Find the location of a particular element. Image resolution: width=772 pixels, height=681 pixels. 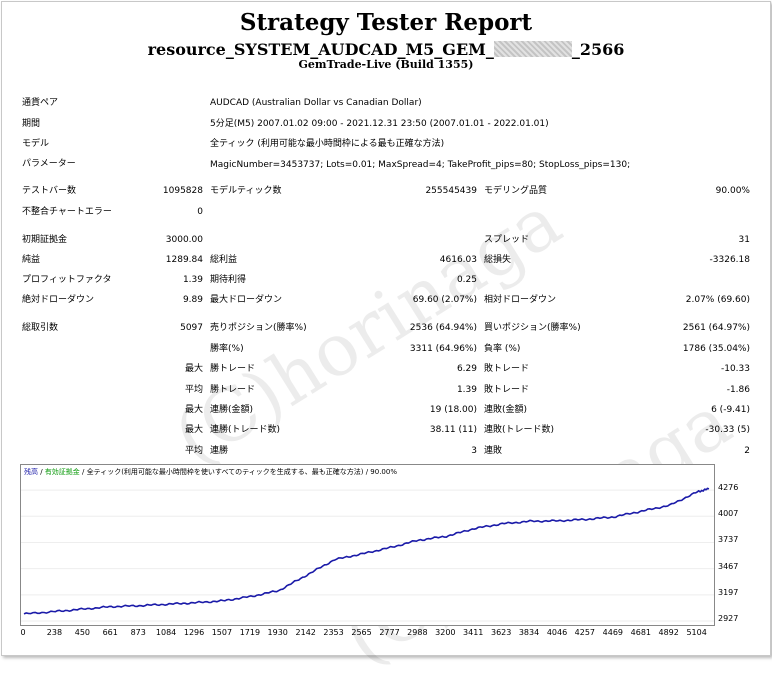

largest-win-label: 勝トレード is located at coordinates (233, 369).